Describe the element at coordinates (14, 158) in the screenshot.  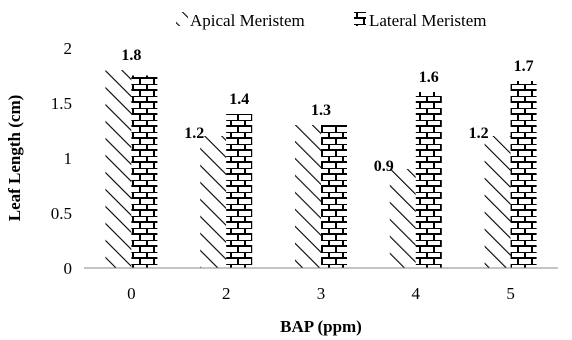
I see `y-axis-title: Leaf Length (cm)` at that location.